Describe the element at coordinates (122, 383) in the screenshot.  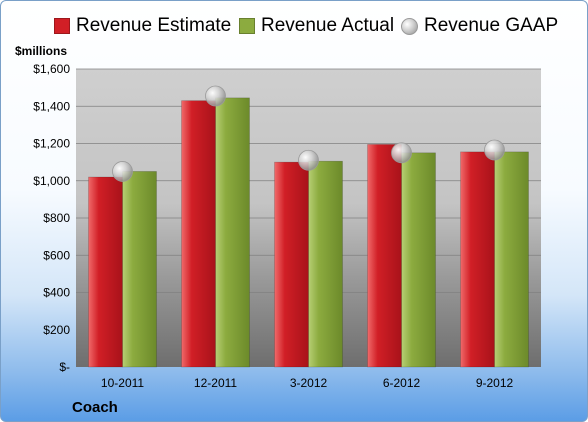
I see `x-tick-label: 10-2011` at that location.